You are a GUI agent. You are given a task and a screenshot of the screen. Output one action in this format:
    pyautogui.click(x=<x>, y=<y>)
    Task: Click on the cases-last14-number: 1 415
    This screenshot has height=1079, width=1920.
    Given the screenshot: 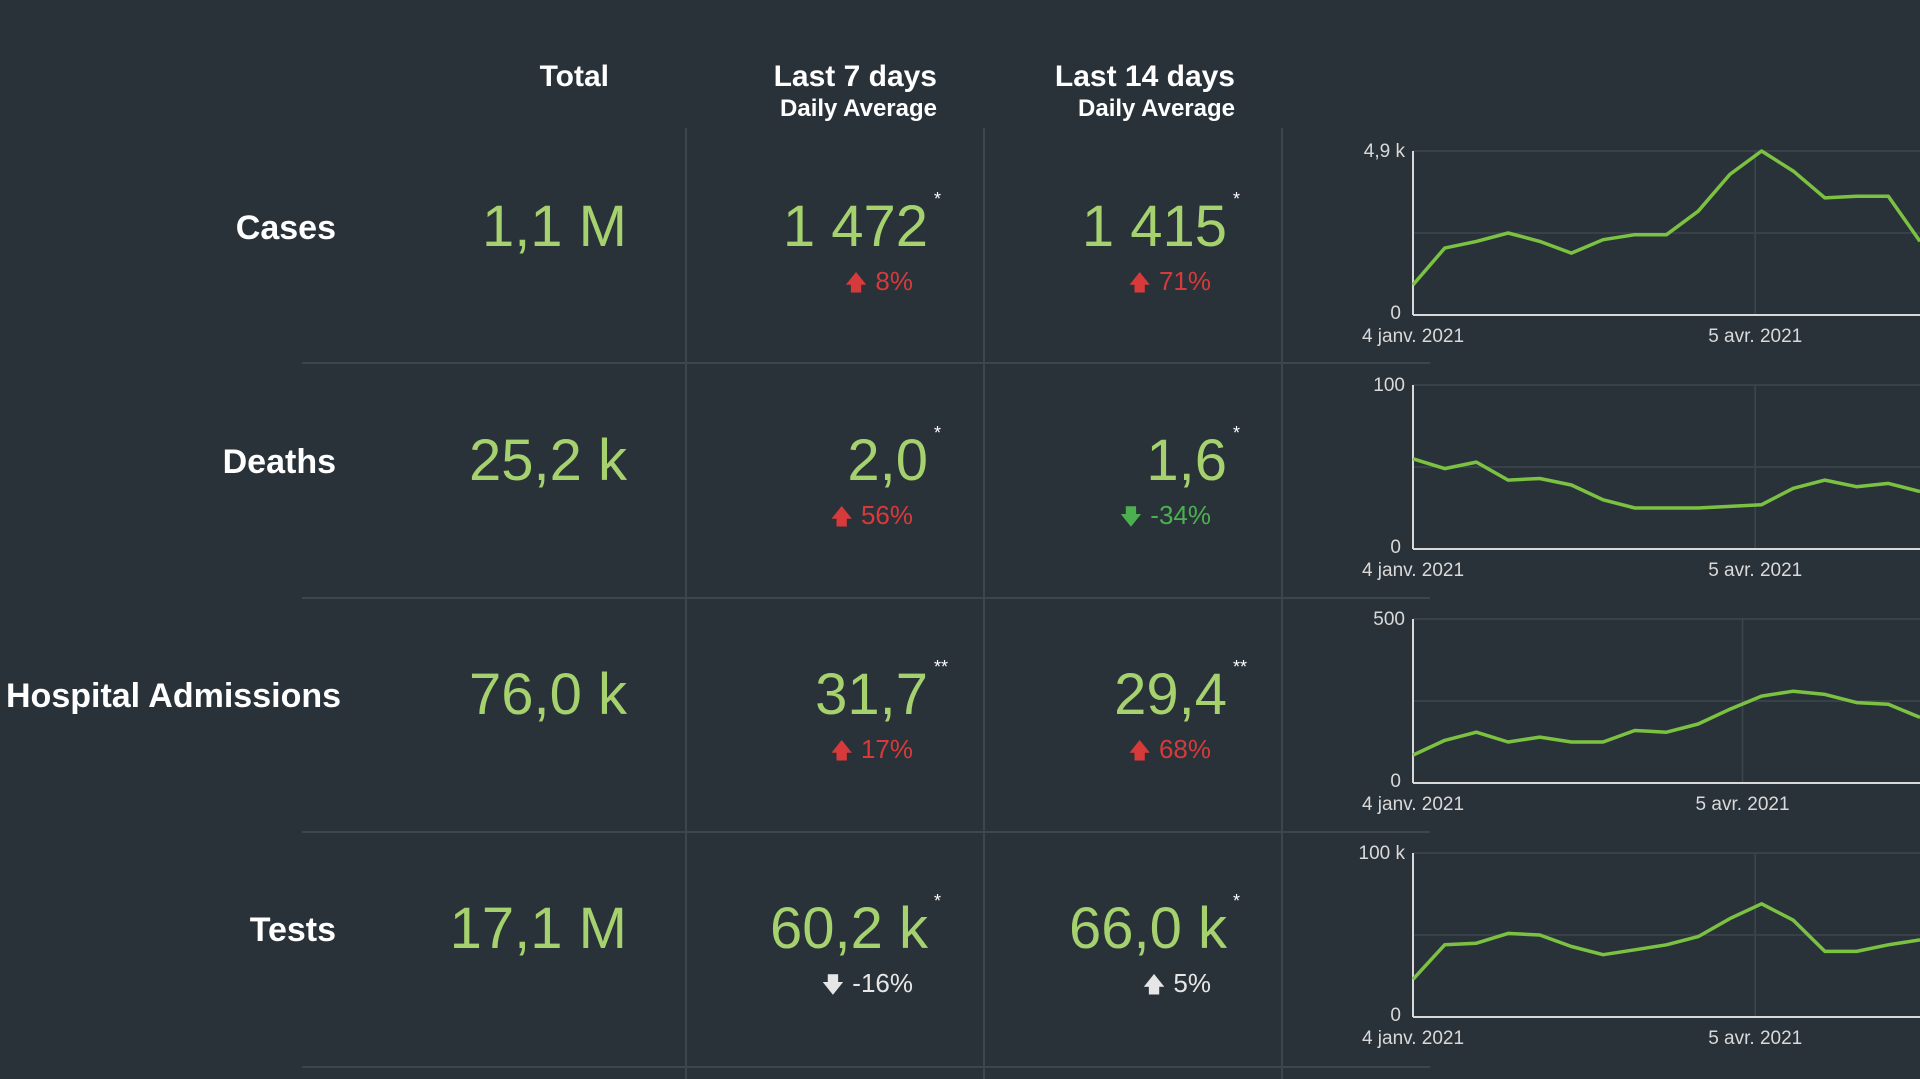 What is the action you would take?
    pyautogui.click(x=1154, y=226)
    